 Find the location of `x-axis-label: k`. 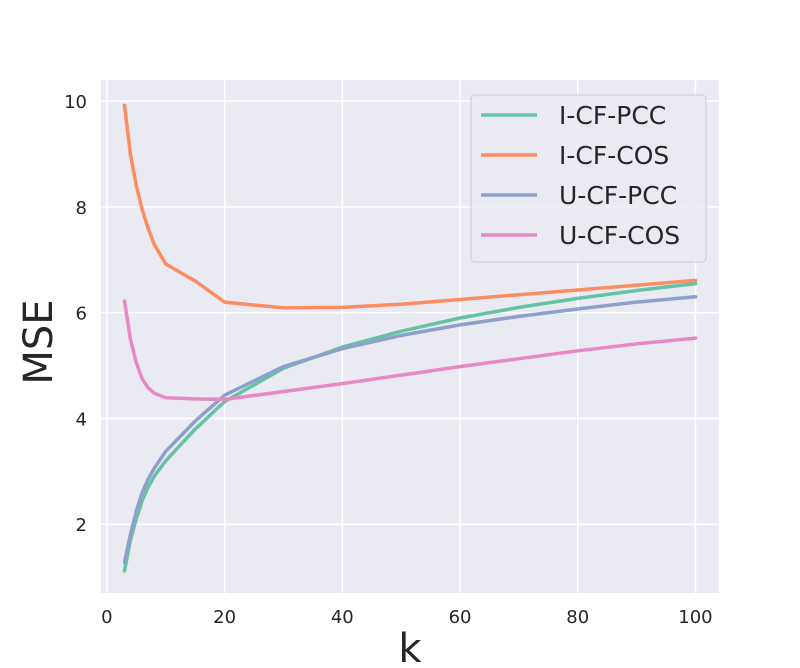

x-axis-label: k is located at coordinates (410, 647).